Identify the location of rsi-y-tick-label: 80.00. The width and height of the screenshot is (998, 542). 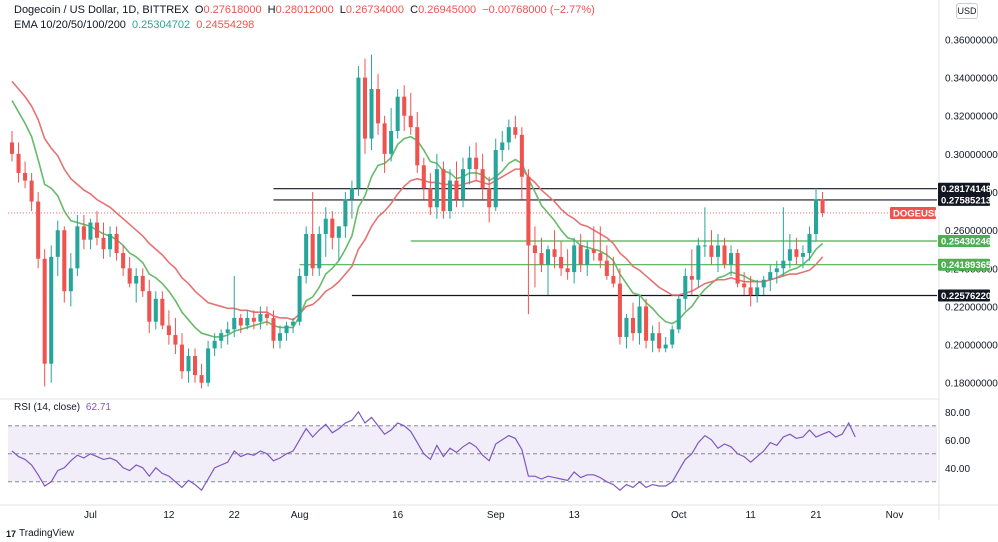
(957, 413).